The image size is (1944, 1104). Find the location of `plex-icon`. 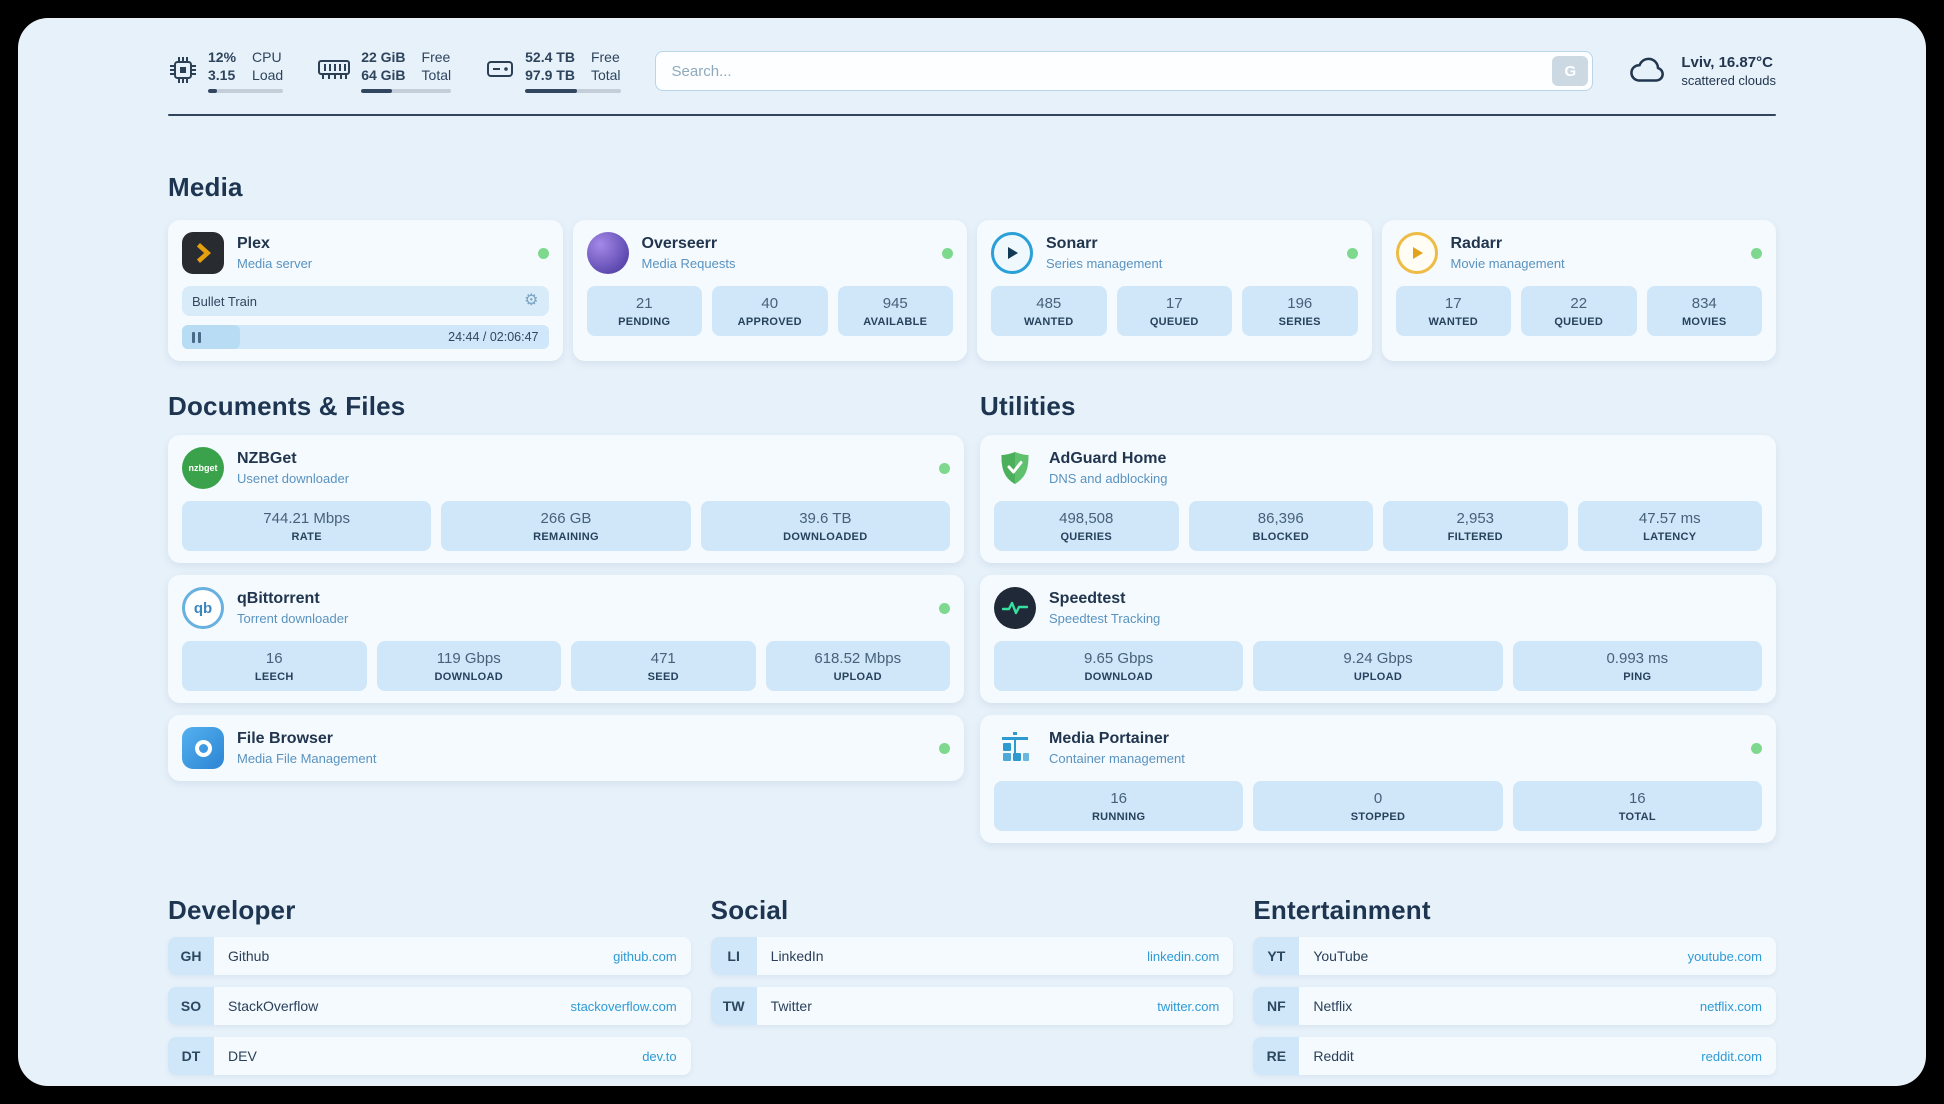

plex-icon is located at coordinates (203, 253).